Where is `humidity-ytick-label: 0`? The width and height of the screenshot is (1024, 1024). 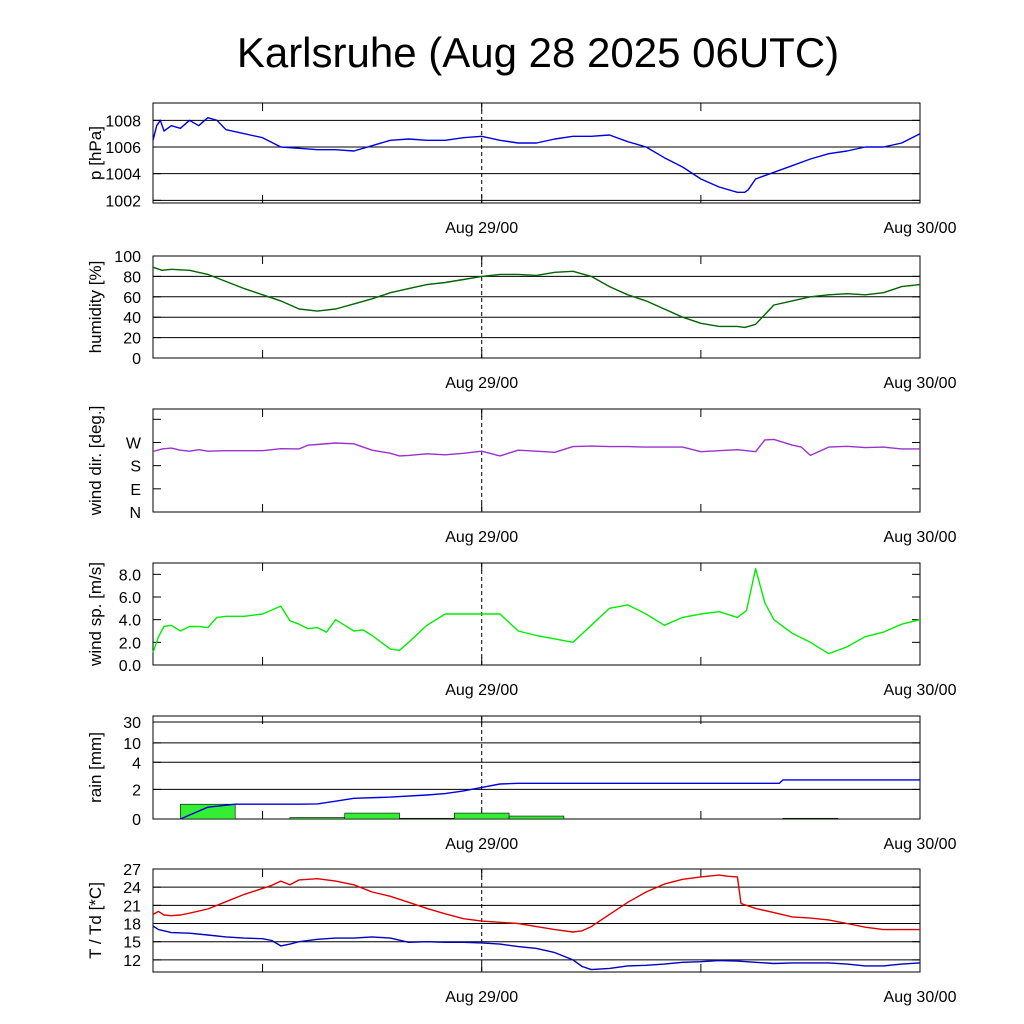
humidity-ytick-label: 0 is located at coordinates (136, 359).